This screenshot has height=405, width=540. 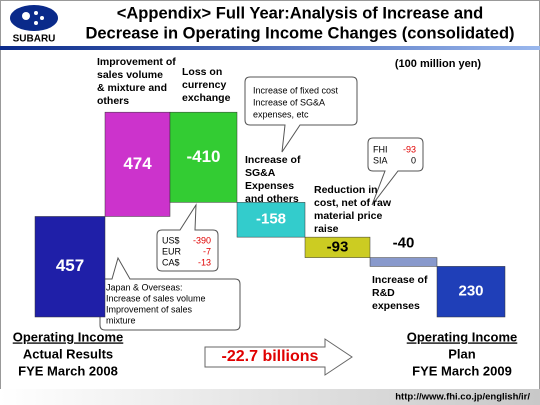 I want to click on category-label: exchange, so click(x=206, y=98).